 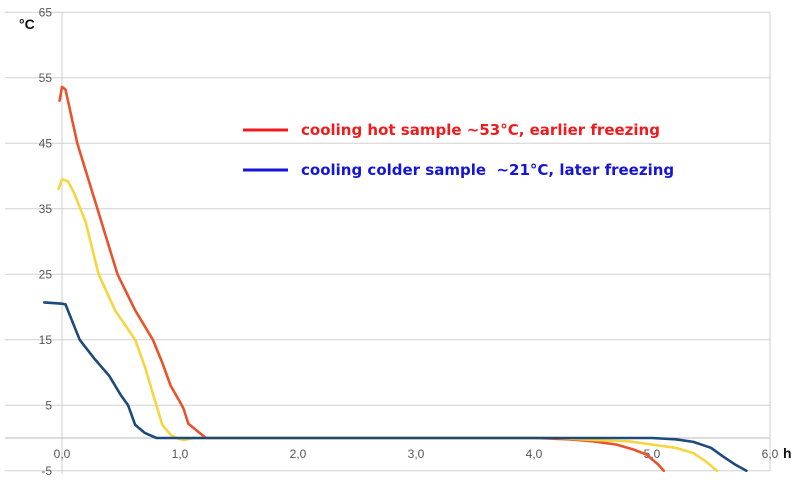 I want to click on y-tick-label: 15, so click(x=46, y=340).